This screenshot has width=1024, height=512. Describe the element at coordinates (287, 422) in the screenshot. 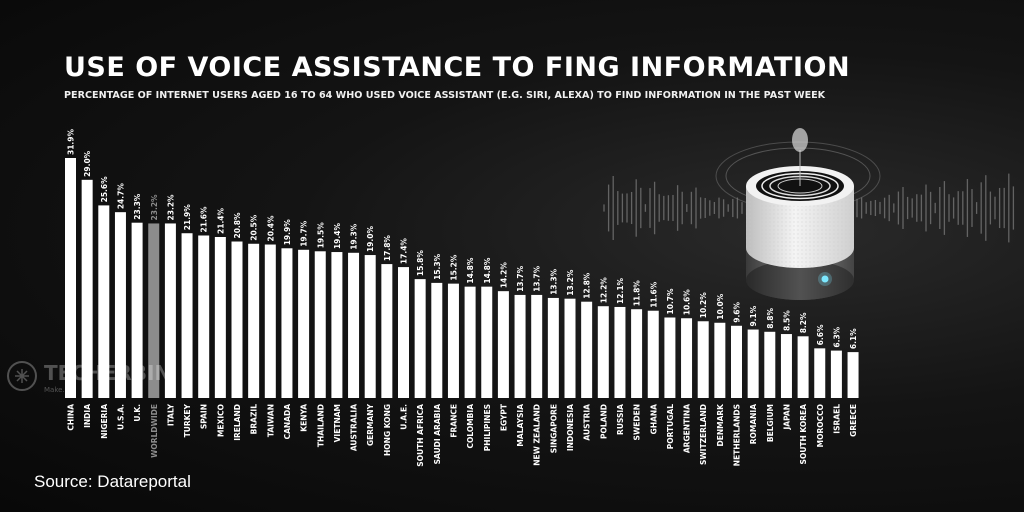

I see `category-label-canada: CANADA` at that location.